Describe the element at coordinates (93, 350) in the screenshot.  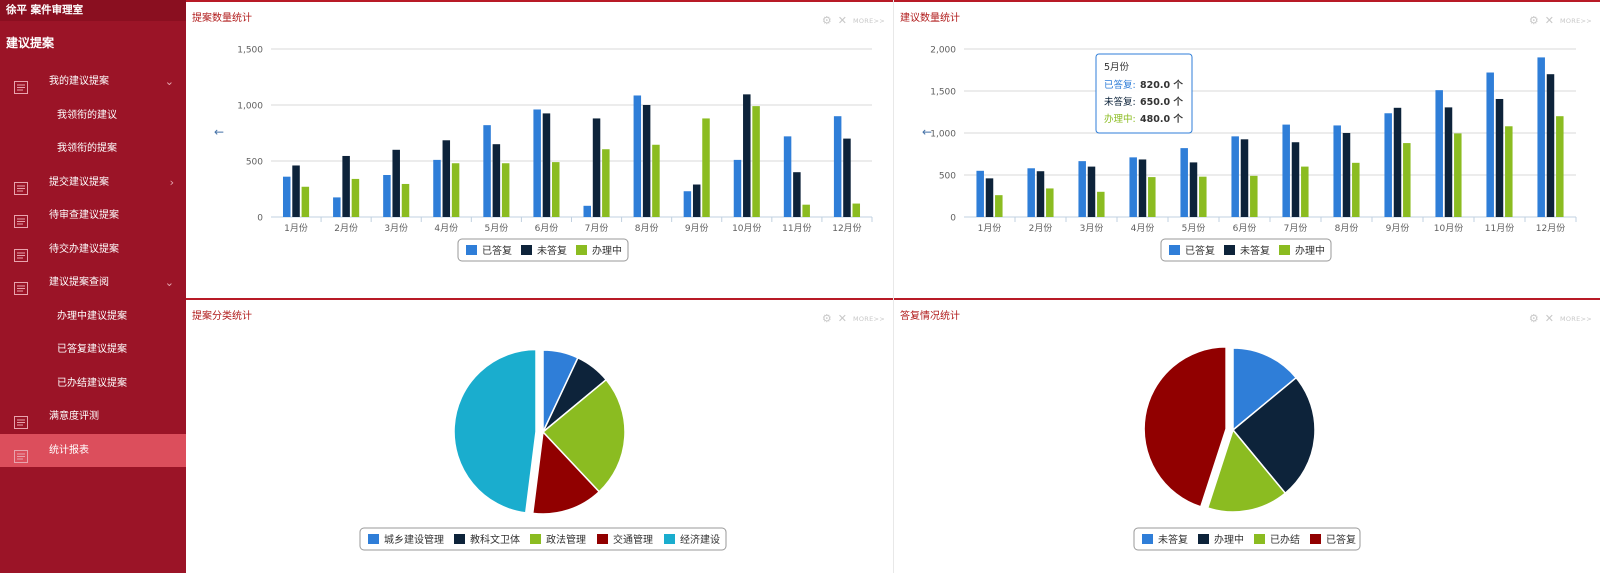
I see `sidebar-item-8: 已答复建议提案` at that location.